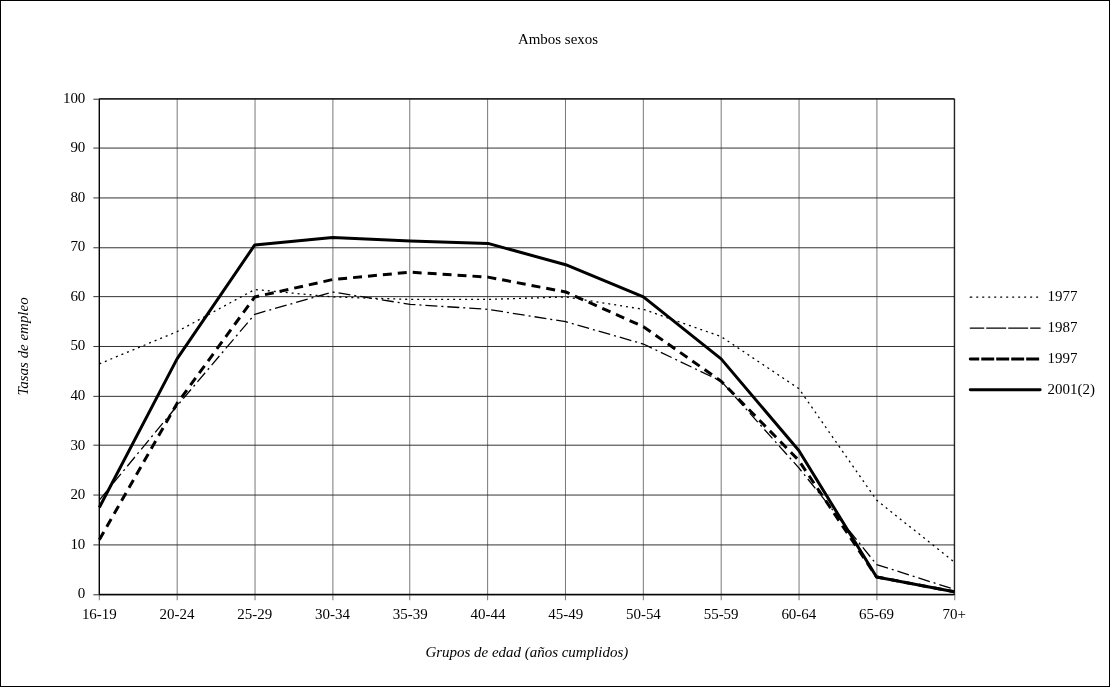  Describe the element at coordinates (877, 614) in the screenshot. I see `x-tick-label: 65-69` at that location.